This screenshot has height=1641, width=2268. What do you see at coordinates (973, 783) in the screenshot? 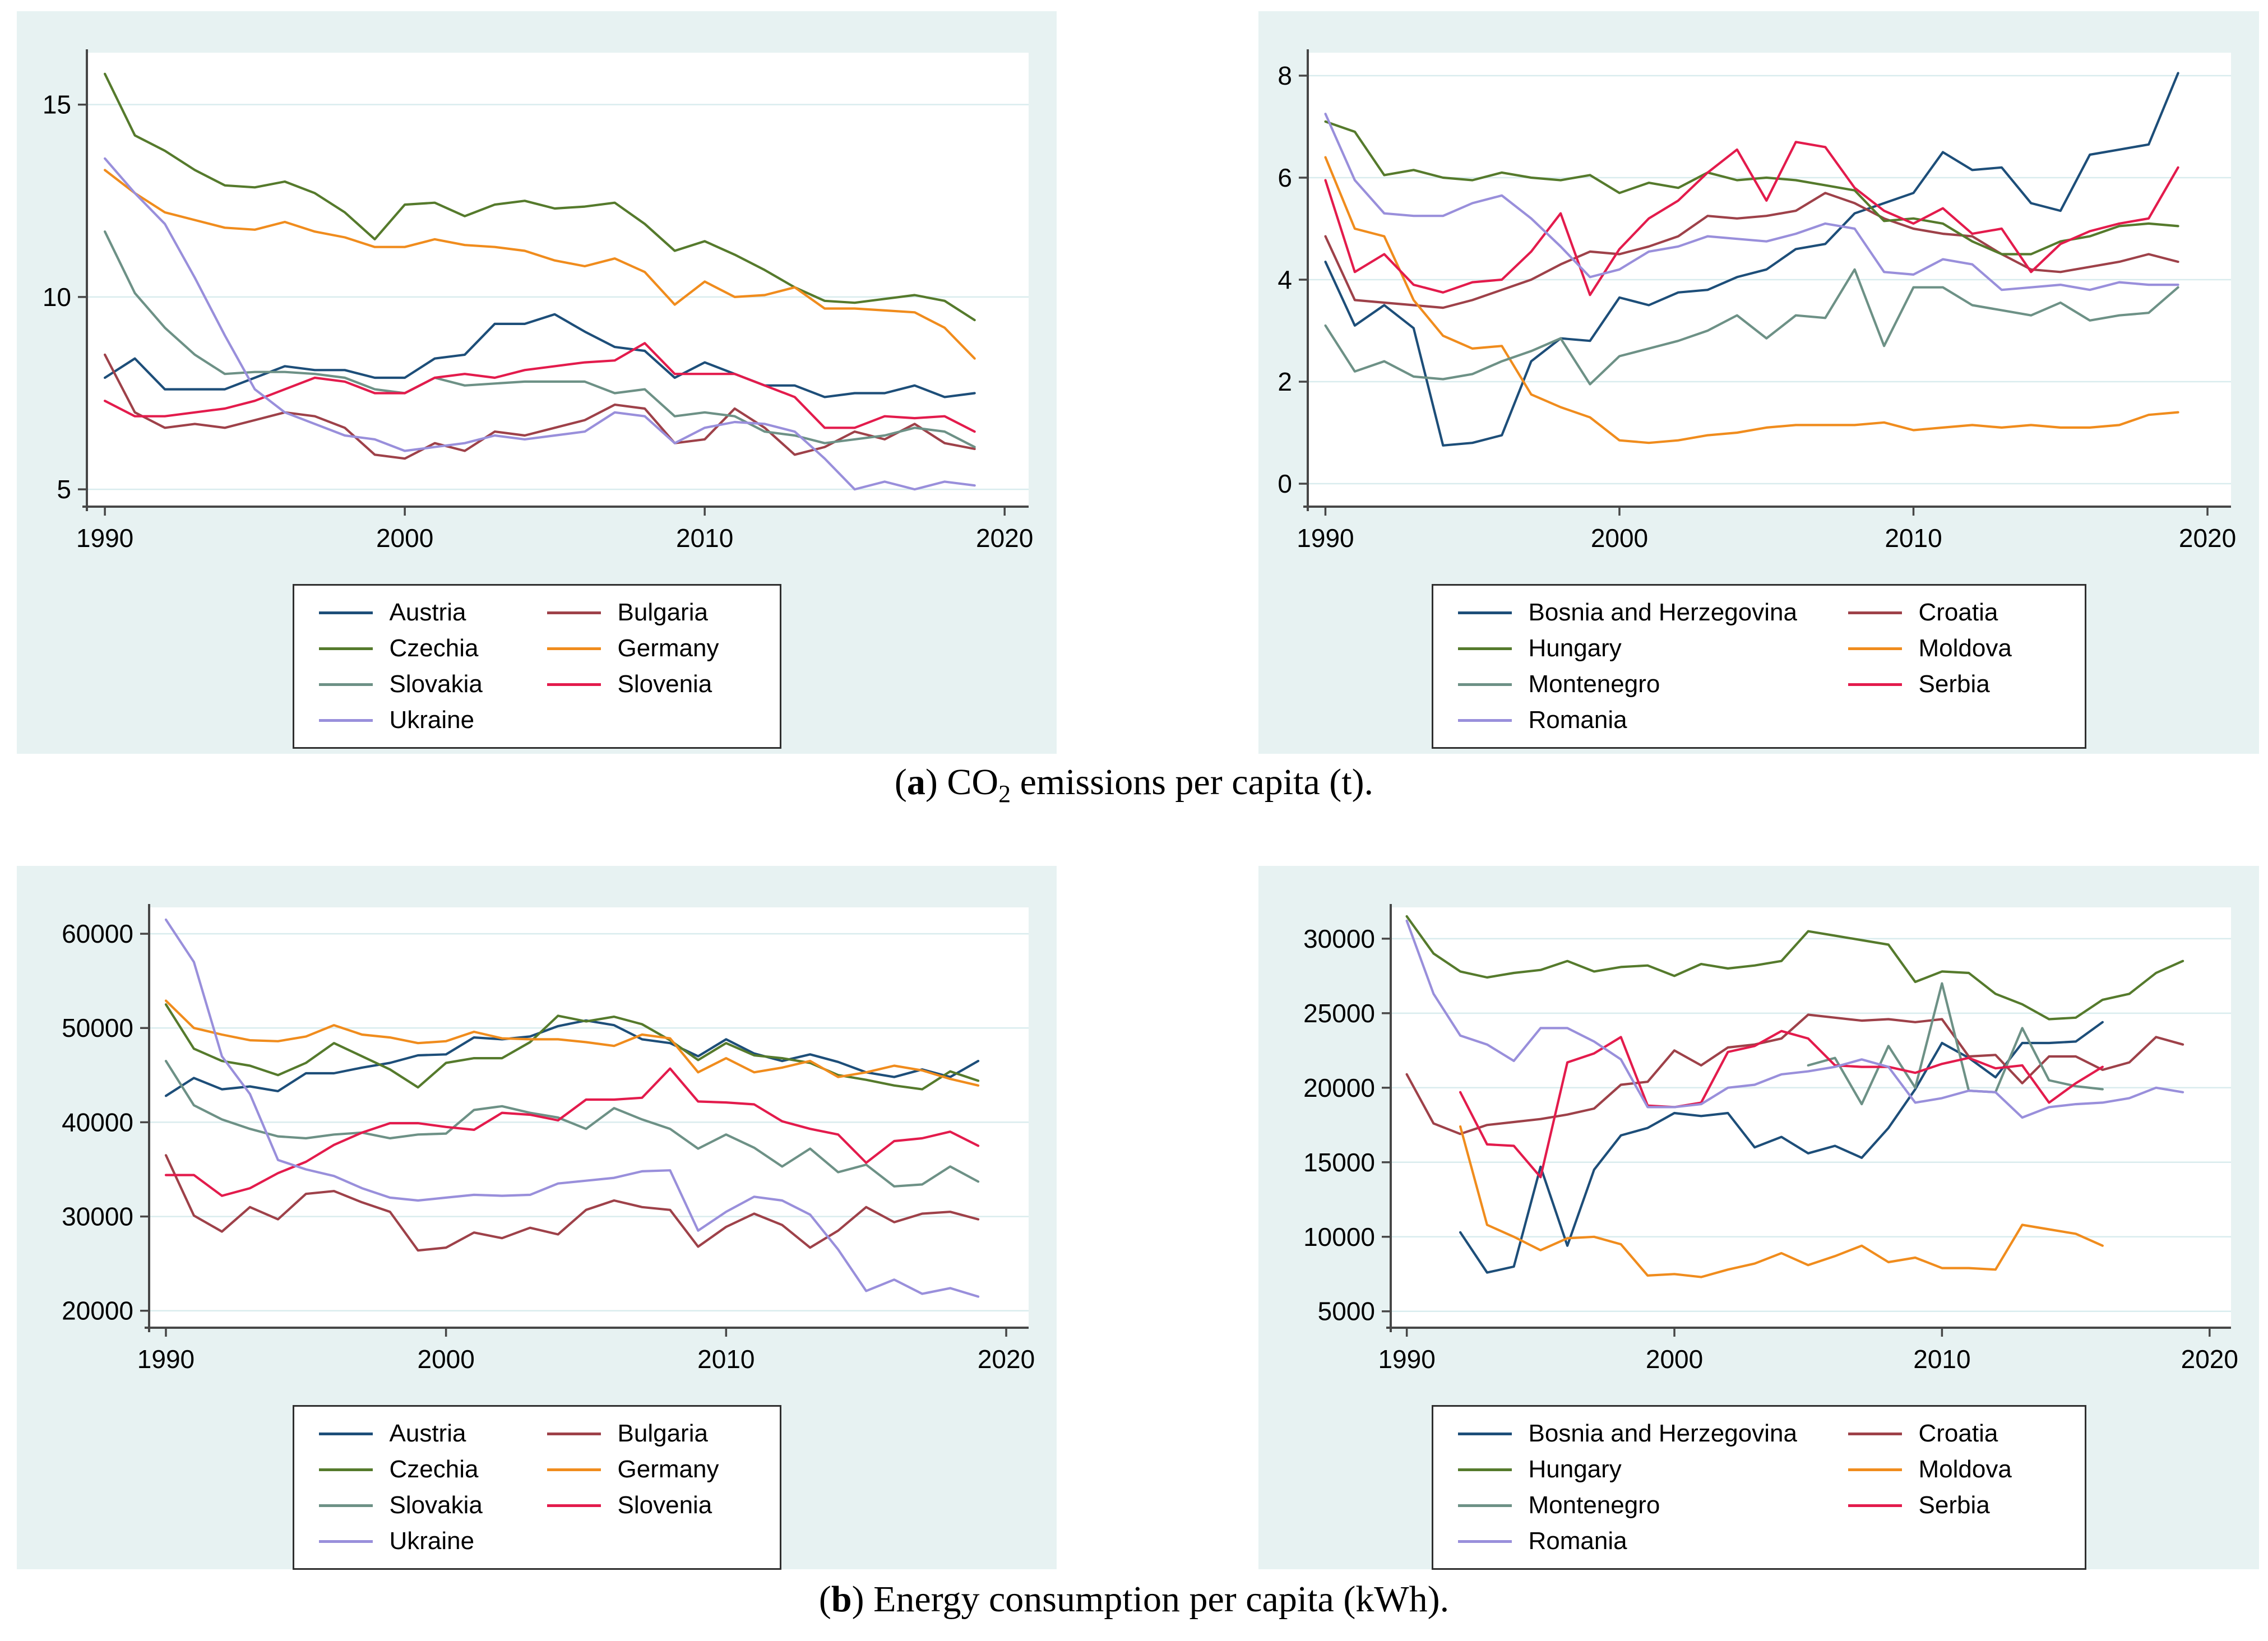
I see `caption-a-text1: CO` at bounding box center [973, 783].